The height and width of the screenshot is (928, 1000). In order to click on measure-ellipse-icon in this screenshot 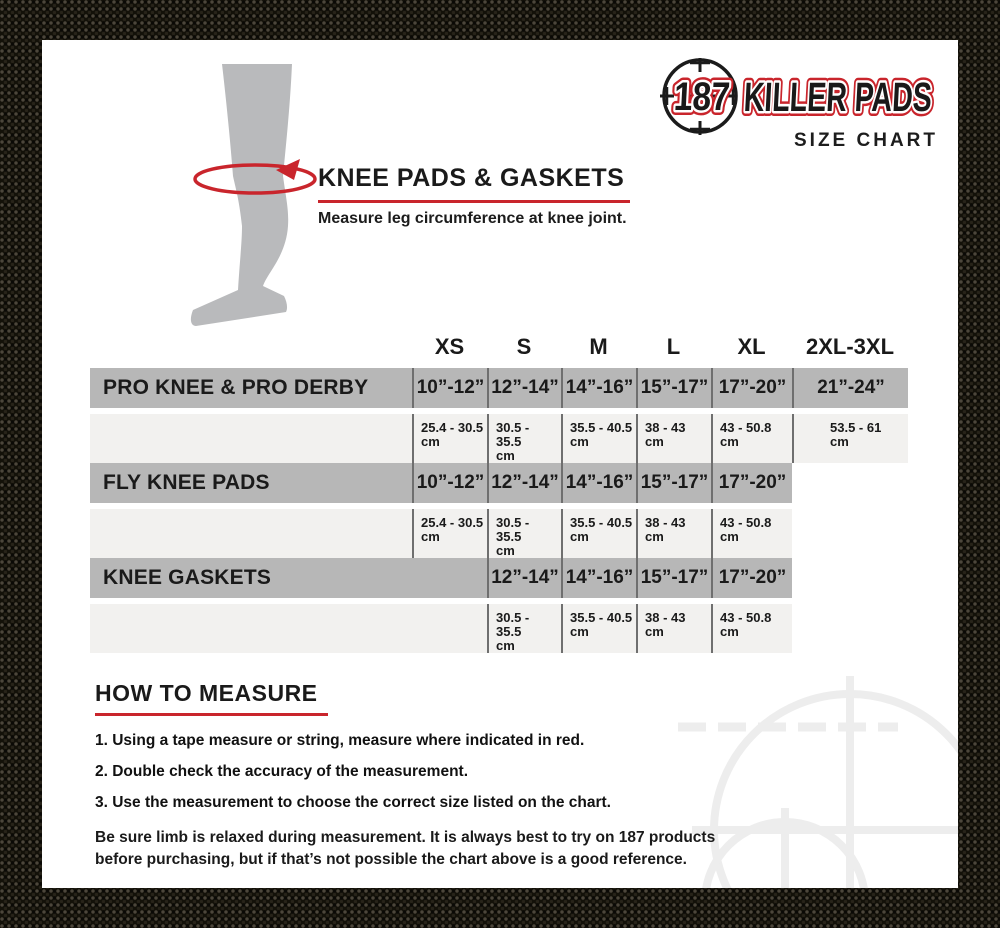, I will do `click(255, 179)`.